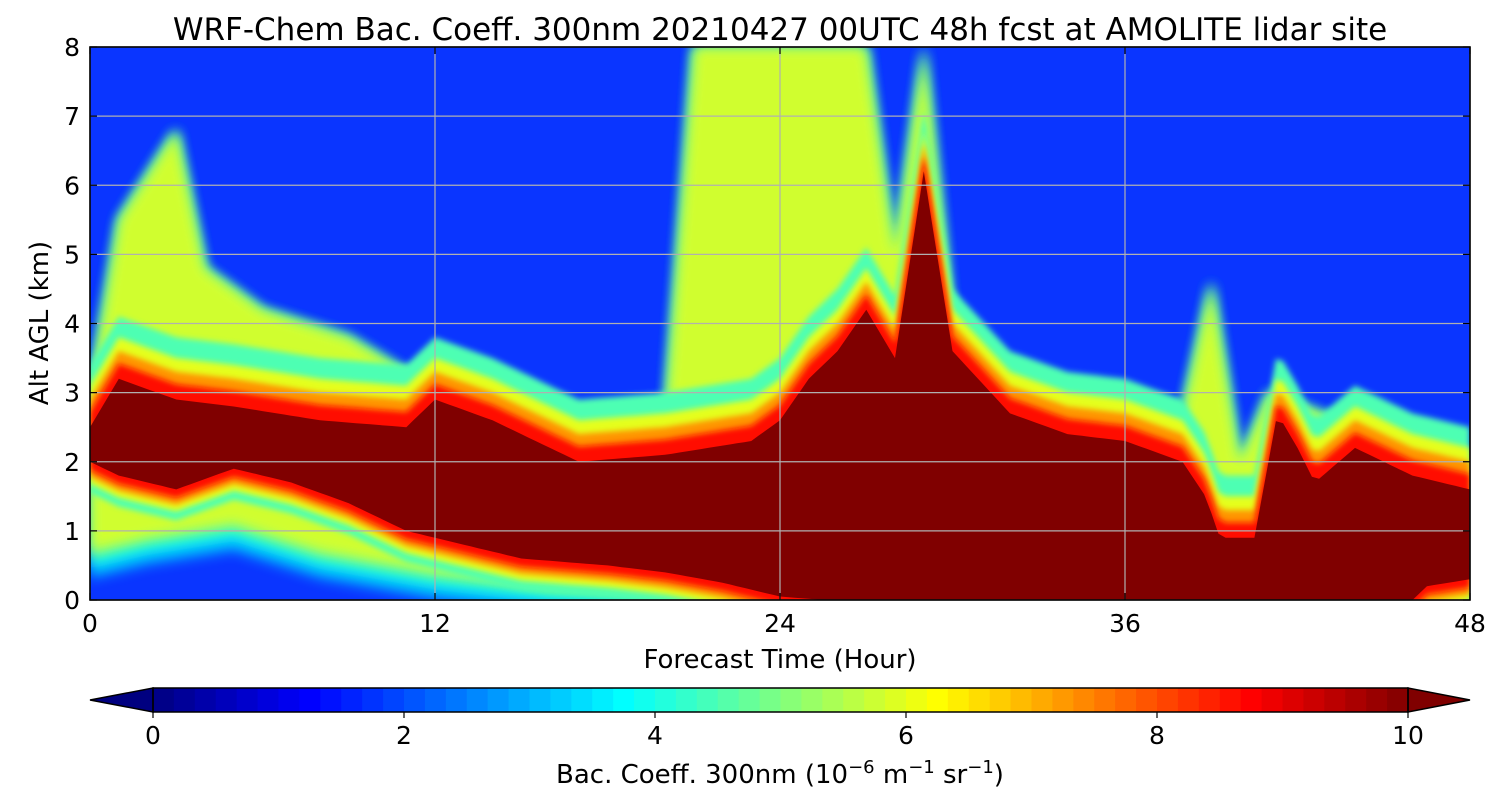 The height and width of the screenshot is (800, 1500). Describe the element at coordinates (72, 116) in the screenshot. I see `y-tick-label: 7` at that location.